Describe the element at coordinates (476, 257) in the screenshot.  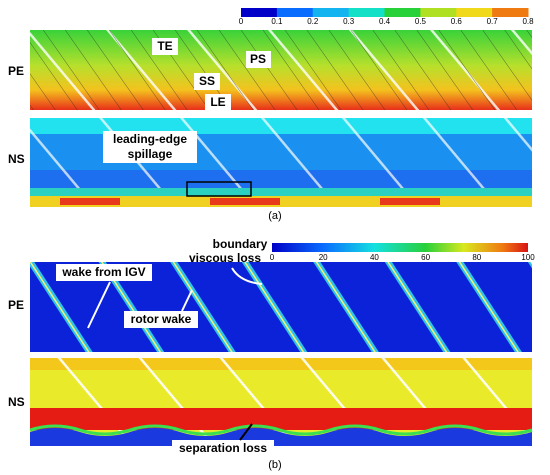
I see `colorbar-tick-label: 80` at that location.